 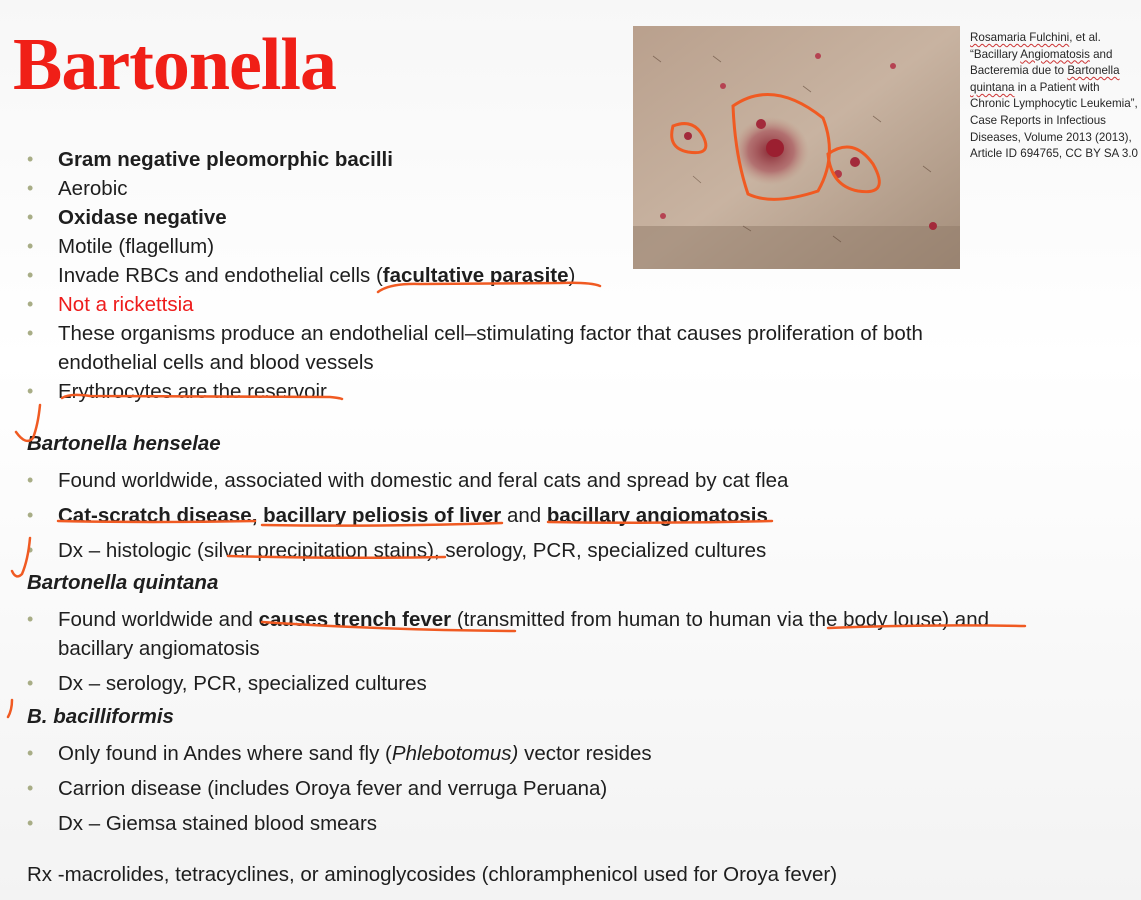 I want to click on bullet-text: Motile (flagellum), so click(x=136, y=246).